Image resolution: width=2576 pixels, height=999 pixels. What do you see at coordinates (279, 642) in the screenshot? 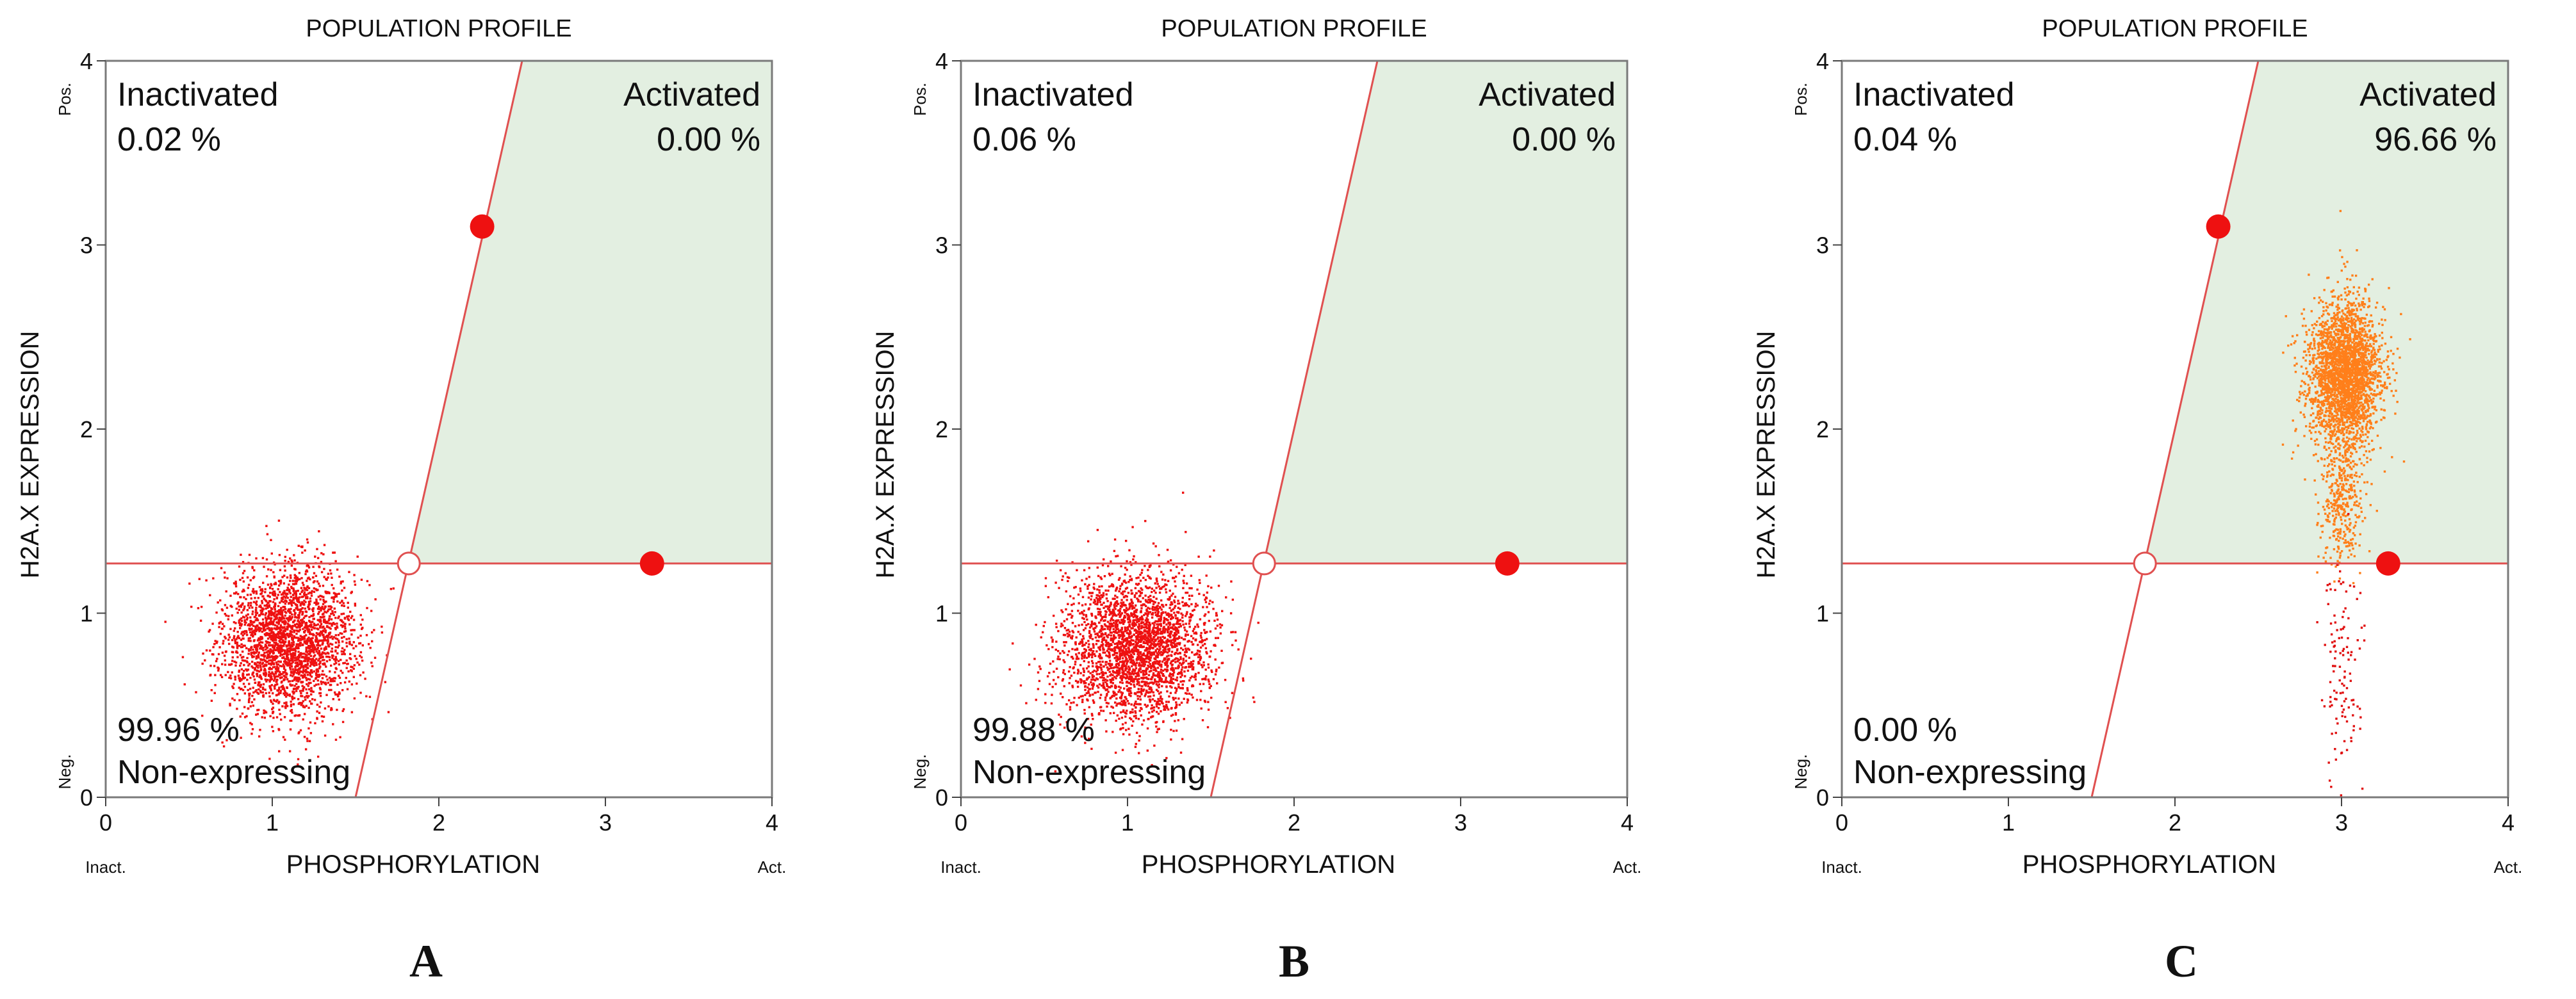
I see `data-points` at bounding box center [279, 642].